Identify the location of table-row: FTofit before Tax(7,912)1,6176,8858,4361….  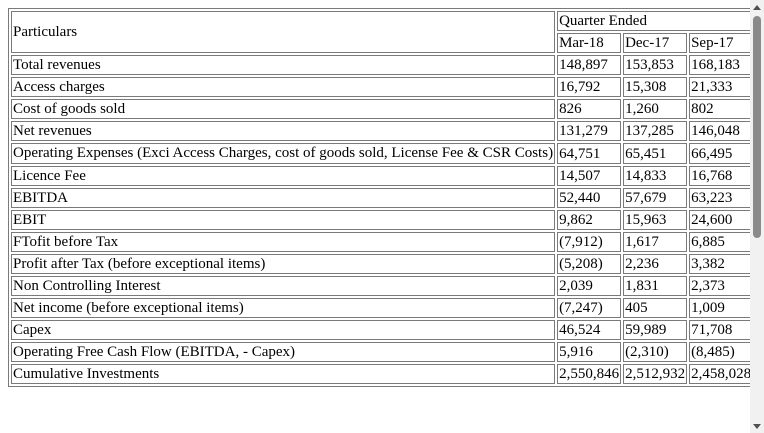
(380, 242).